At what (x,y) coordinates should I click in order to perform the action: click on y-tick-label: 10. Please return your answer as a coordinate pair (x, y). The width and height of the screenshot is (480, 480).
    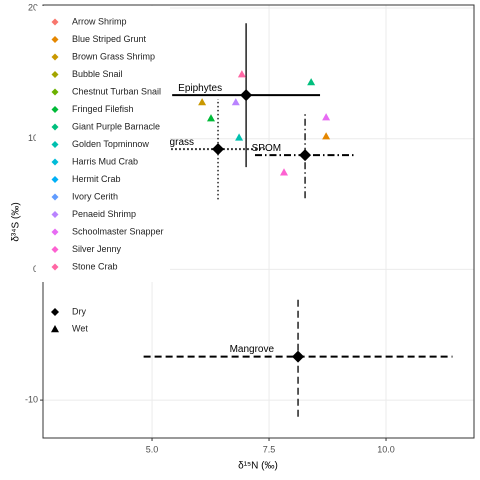
    Looking at the image, I should click on (33, 138).